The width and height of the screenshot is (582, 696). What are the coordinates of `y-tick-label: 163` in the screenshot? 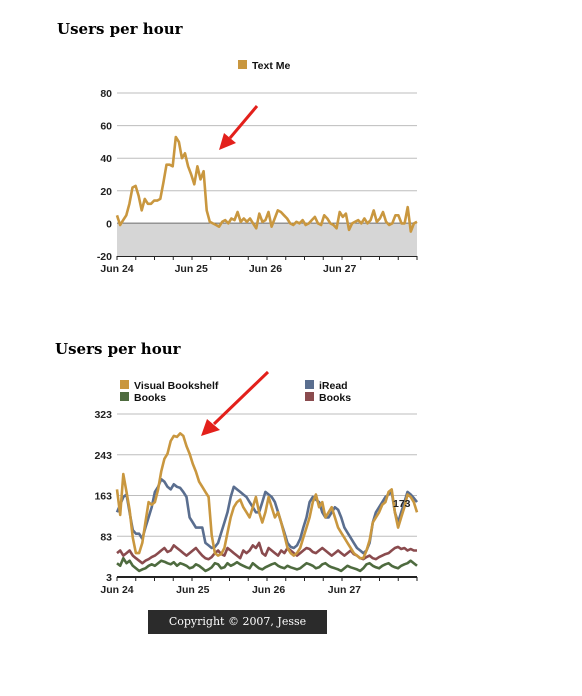 It's located at (103, 497).